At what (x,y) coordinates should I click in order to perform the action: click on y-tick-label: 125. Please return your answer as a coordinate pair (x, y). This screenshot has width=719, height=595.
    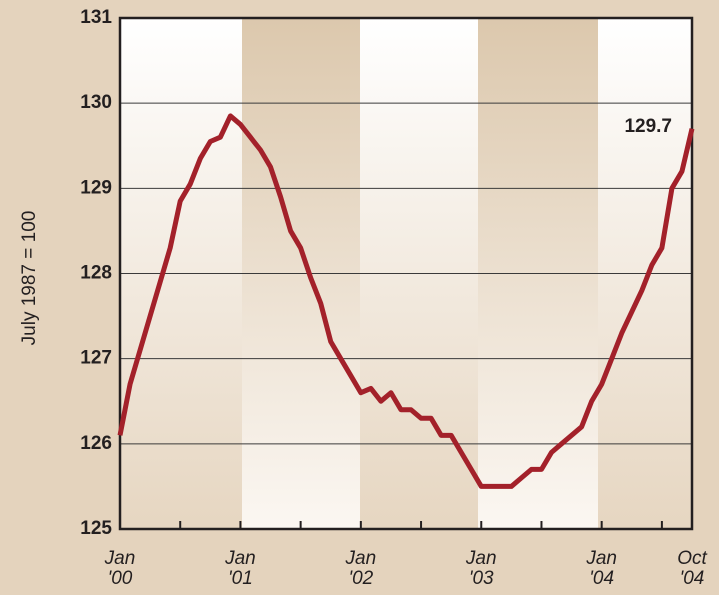
    Looking at the image, I should click on (96, 528).